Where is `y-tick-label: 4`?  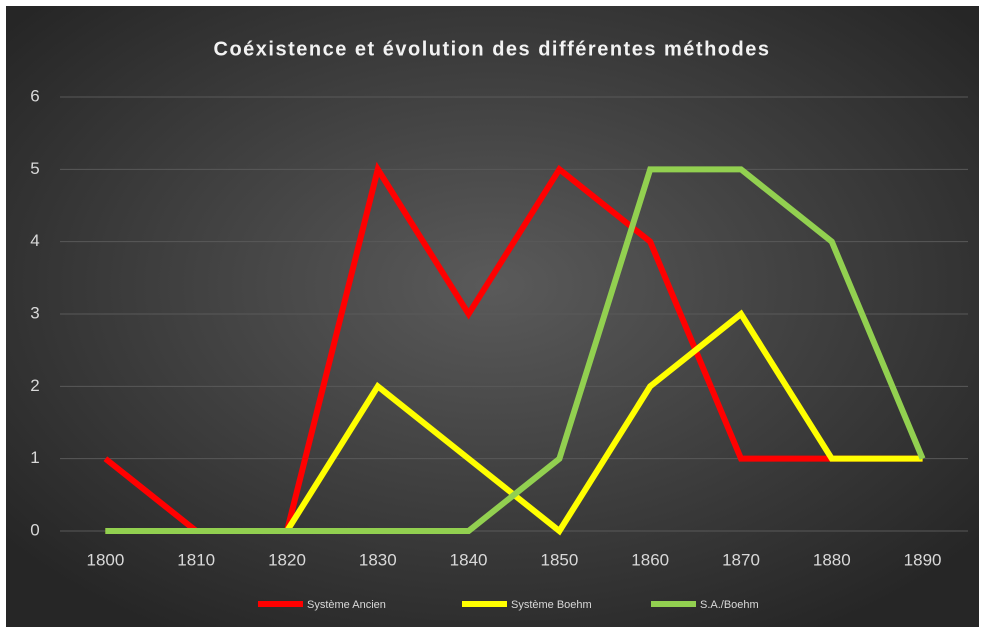 y-tick-label: 4 is located at coordinates (34, 240).